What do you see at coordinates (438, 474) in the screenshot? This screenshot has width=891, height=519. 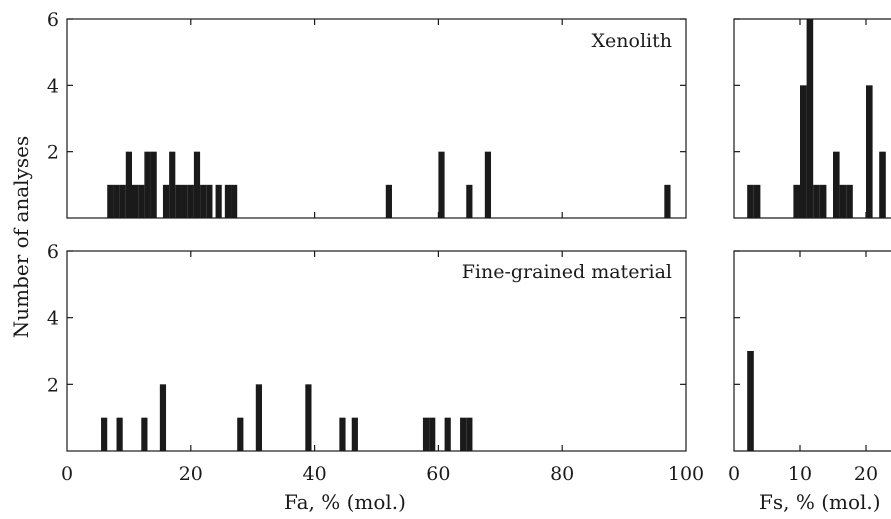 I see `x-tick-label: 60` at bounding box center [438, 474].